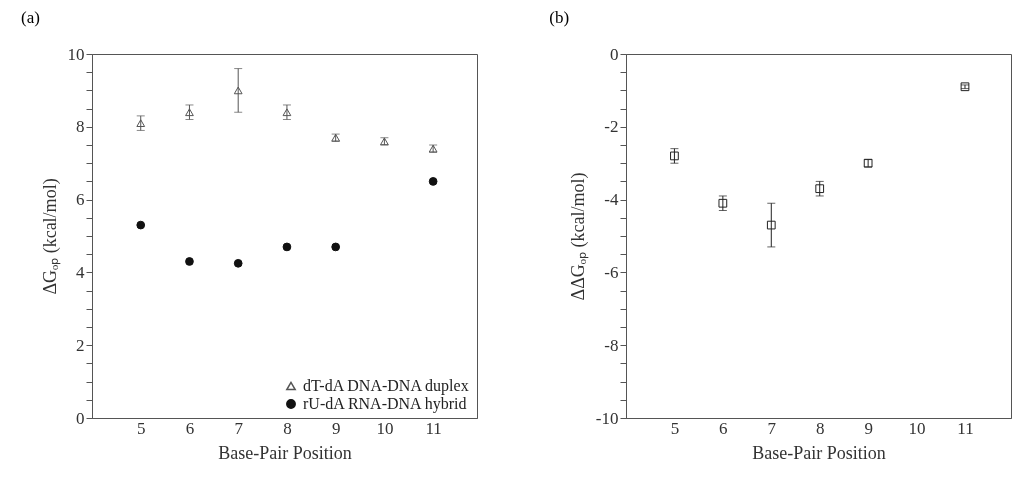  Describe the element at coordinates (607, 418) in the screenshot. I see `y-tick-label: -10` at that location.